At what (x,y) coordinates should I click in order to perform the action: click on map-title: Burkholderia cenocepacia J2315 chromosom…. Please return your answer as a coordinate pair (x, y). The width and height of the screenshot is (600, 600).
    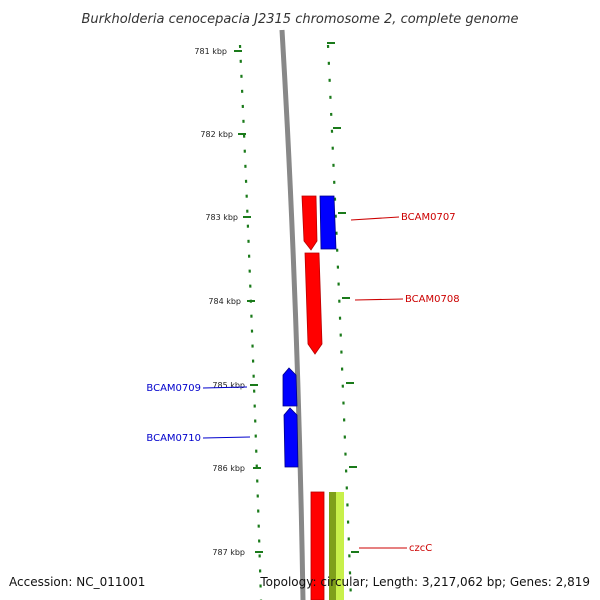
    Looking at the image, I should click on (299, 19).